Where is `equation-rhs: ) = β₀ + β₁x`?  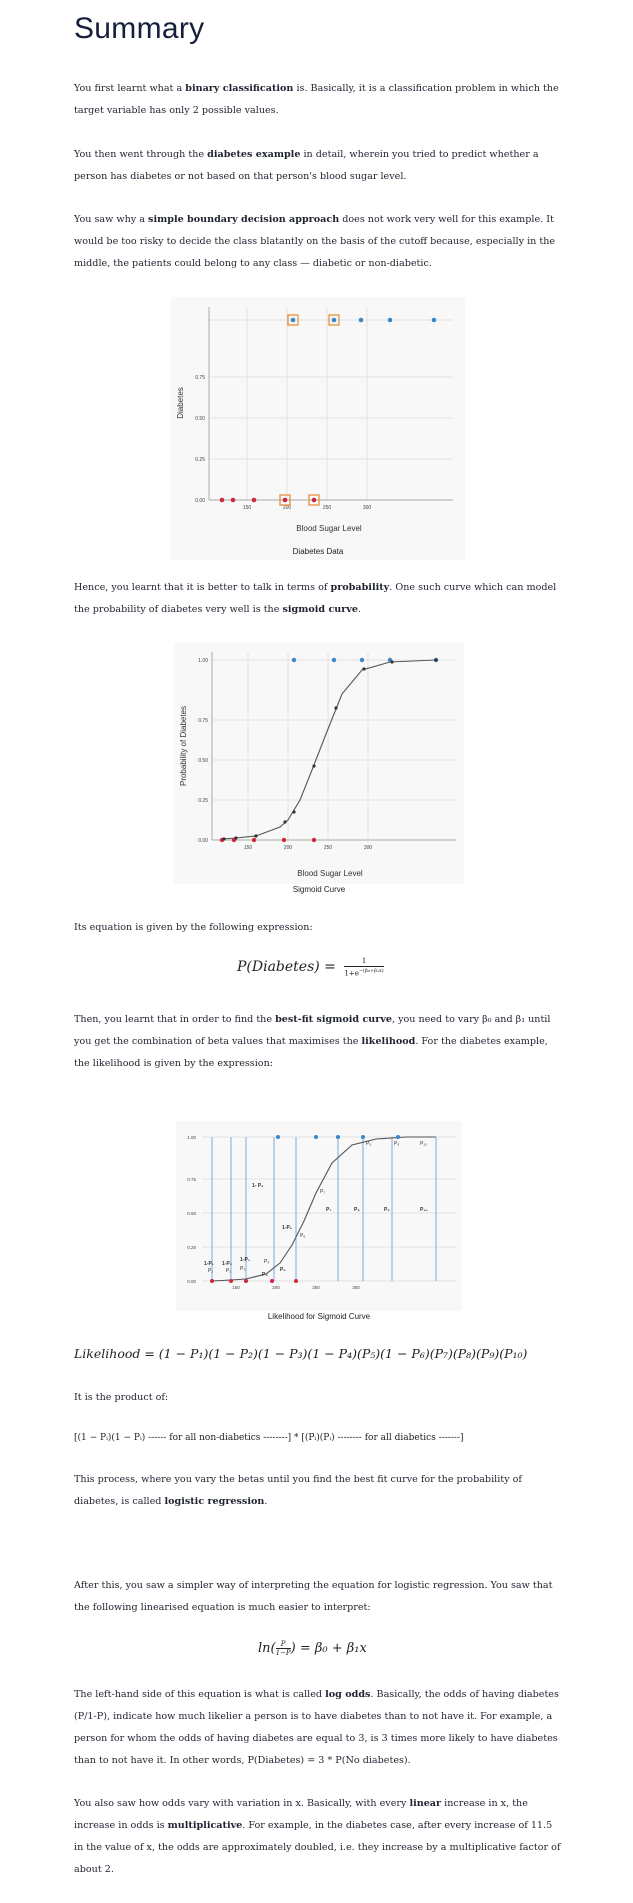 equation-rhs: ) = β₀ + β₁x is located at coordinates (328, 1648).